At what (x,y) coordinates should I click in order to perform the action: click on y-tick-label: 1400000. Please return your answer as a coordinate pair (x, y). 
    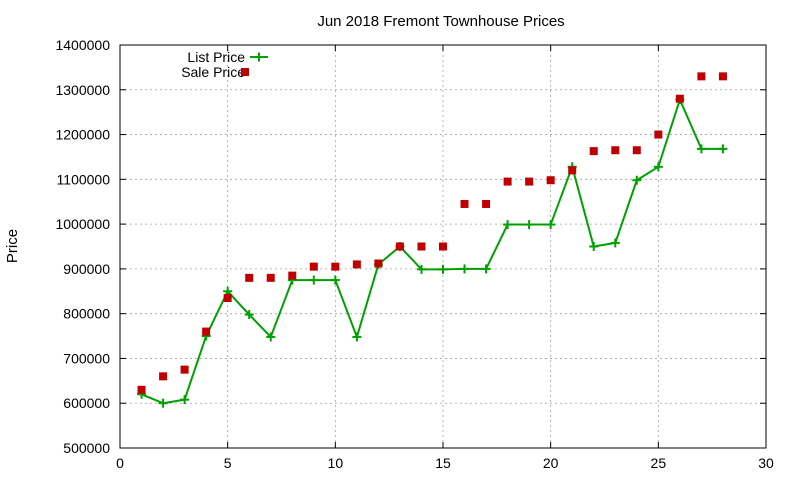
    Looking at the image, I should click on (82, 45).